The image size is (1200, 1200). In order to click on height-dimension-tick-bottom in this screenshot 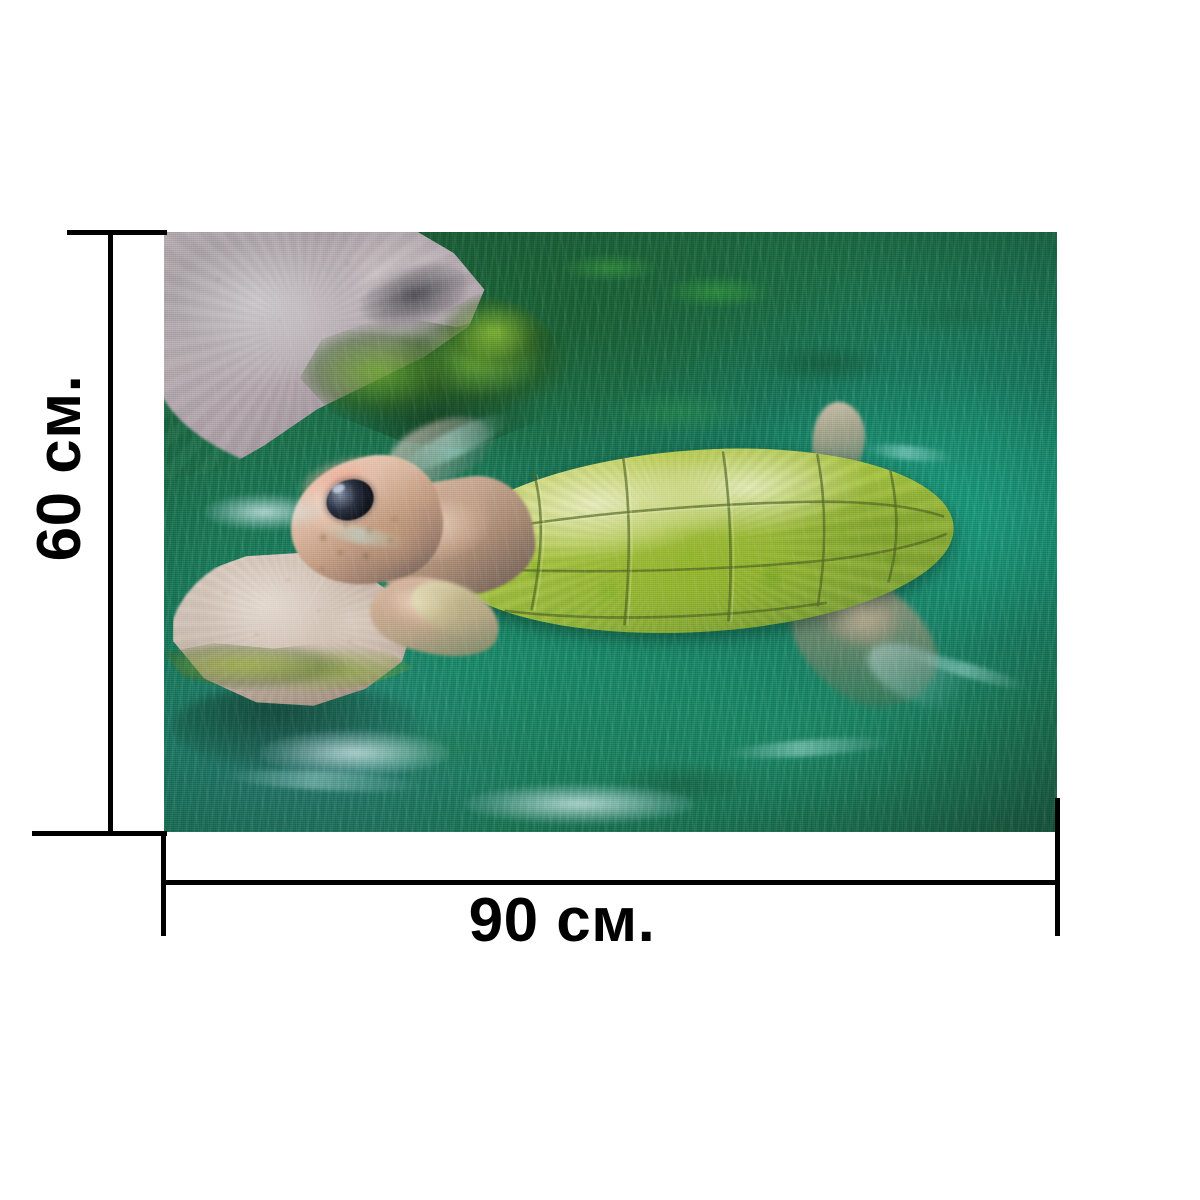, I will do `click(99, 833)`.